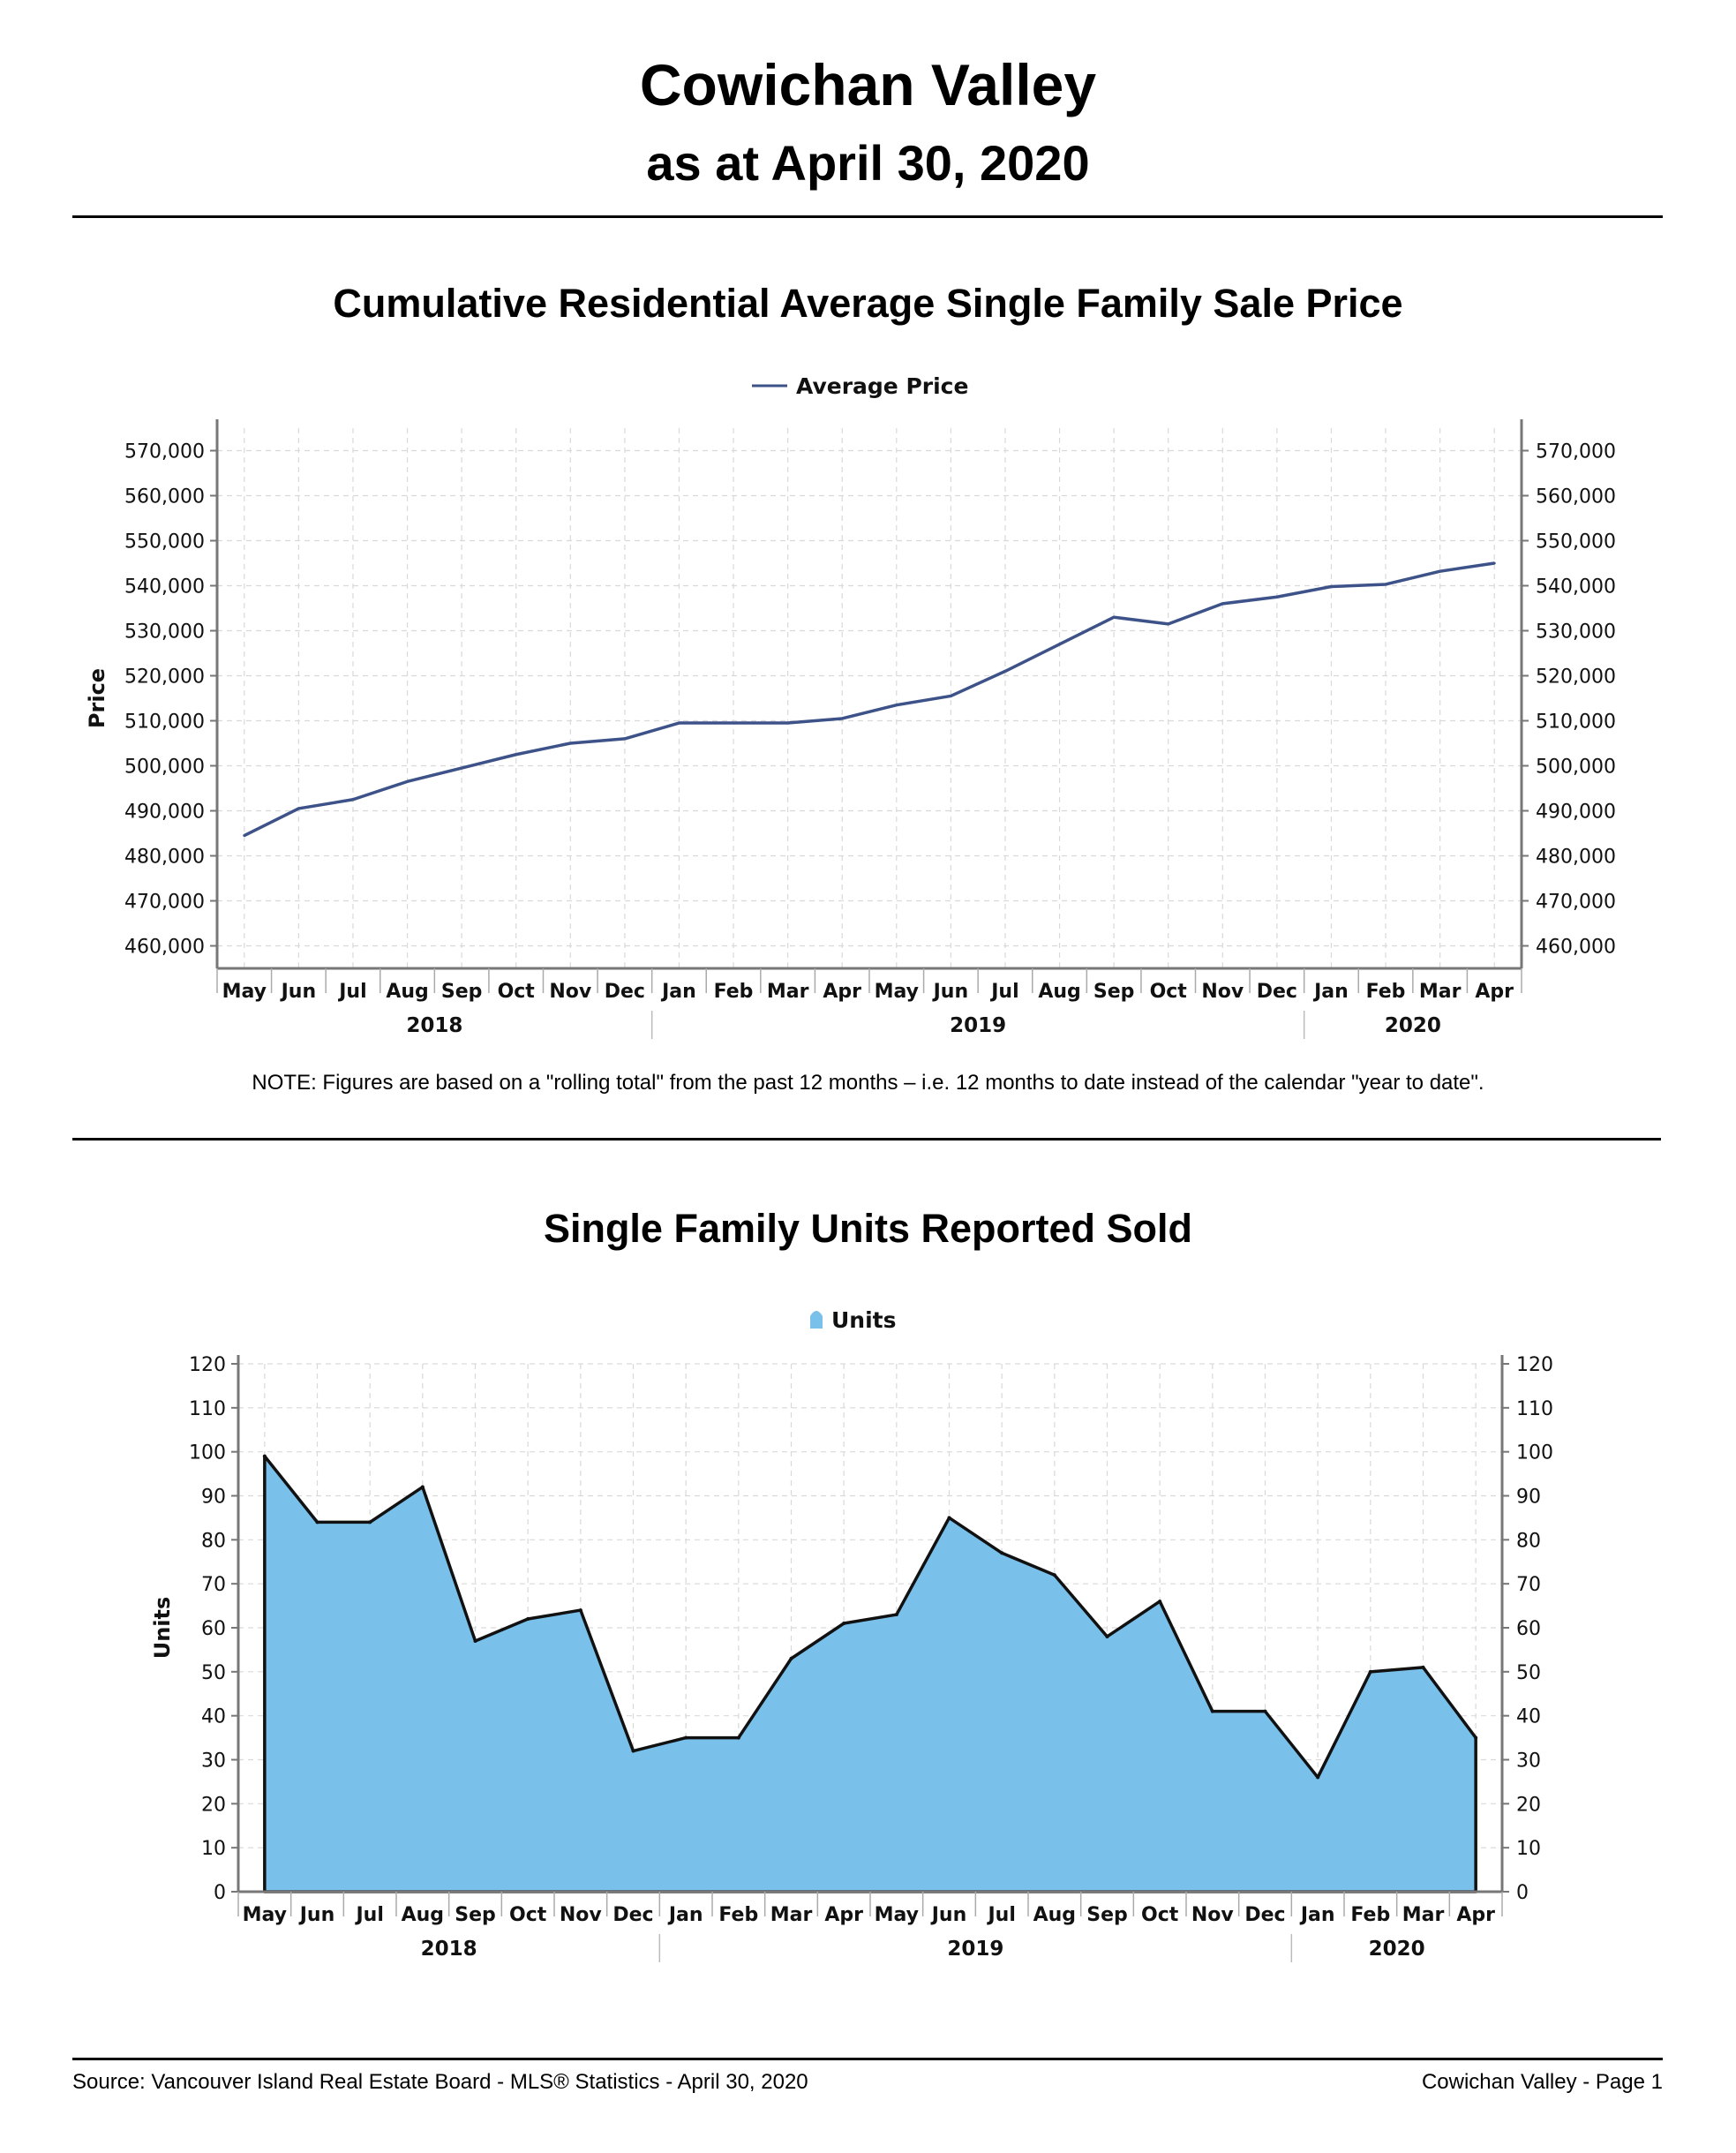  I want to click on y-tick-label-right: 500,000, so click(1576, 768).